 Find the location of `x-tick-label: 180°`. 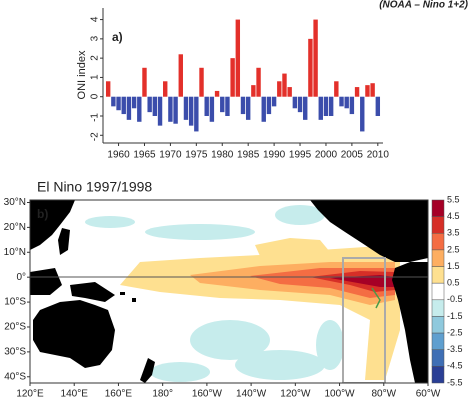

x-tick-label: 180° is located at coordinates (162, 394).